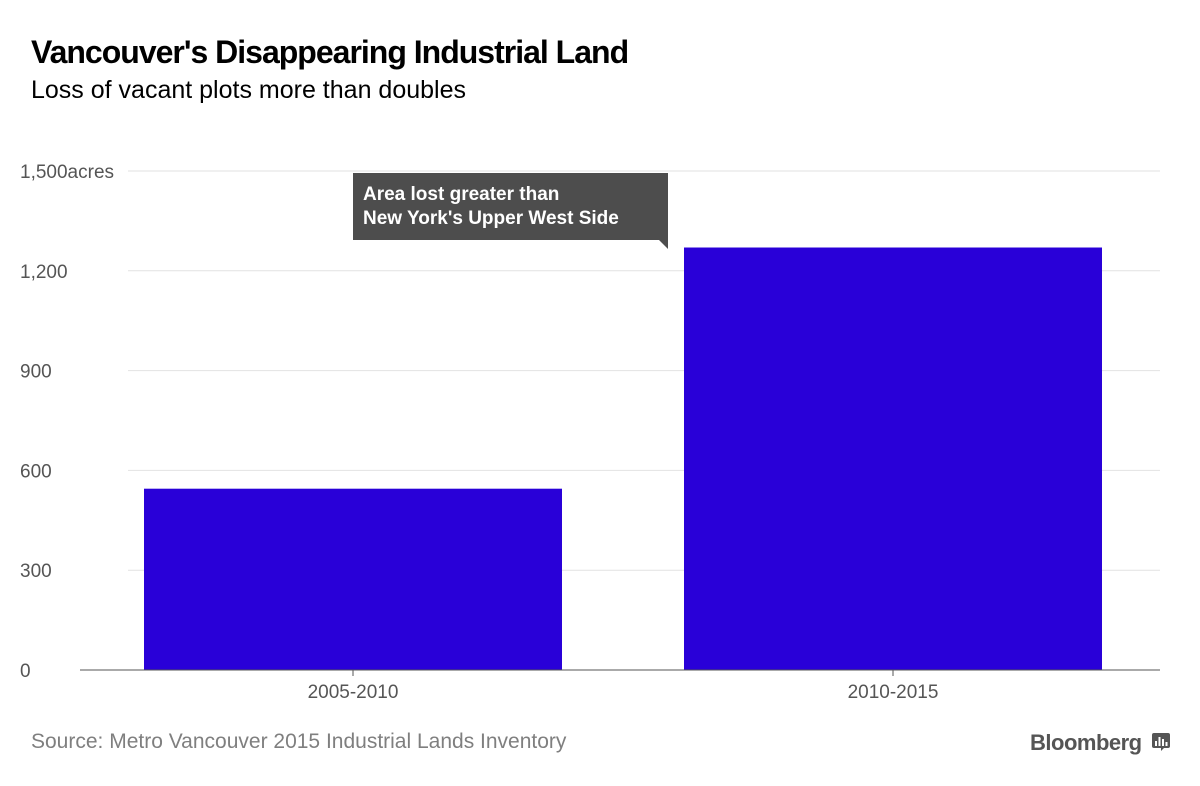  What do you see at coordinates (25, 671) in the screenshot?
I see `y-tick-label: 0` at bounding box center [25, 671].